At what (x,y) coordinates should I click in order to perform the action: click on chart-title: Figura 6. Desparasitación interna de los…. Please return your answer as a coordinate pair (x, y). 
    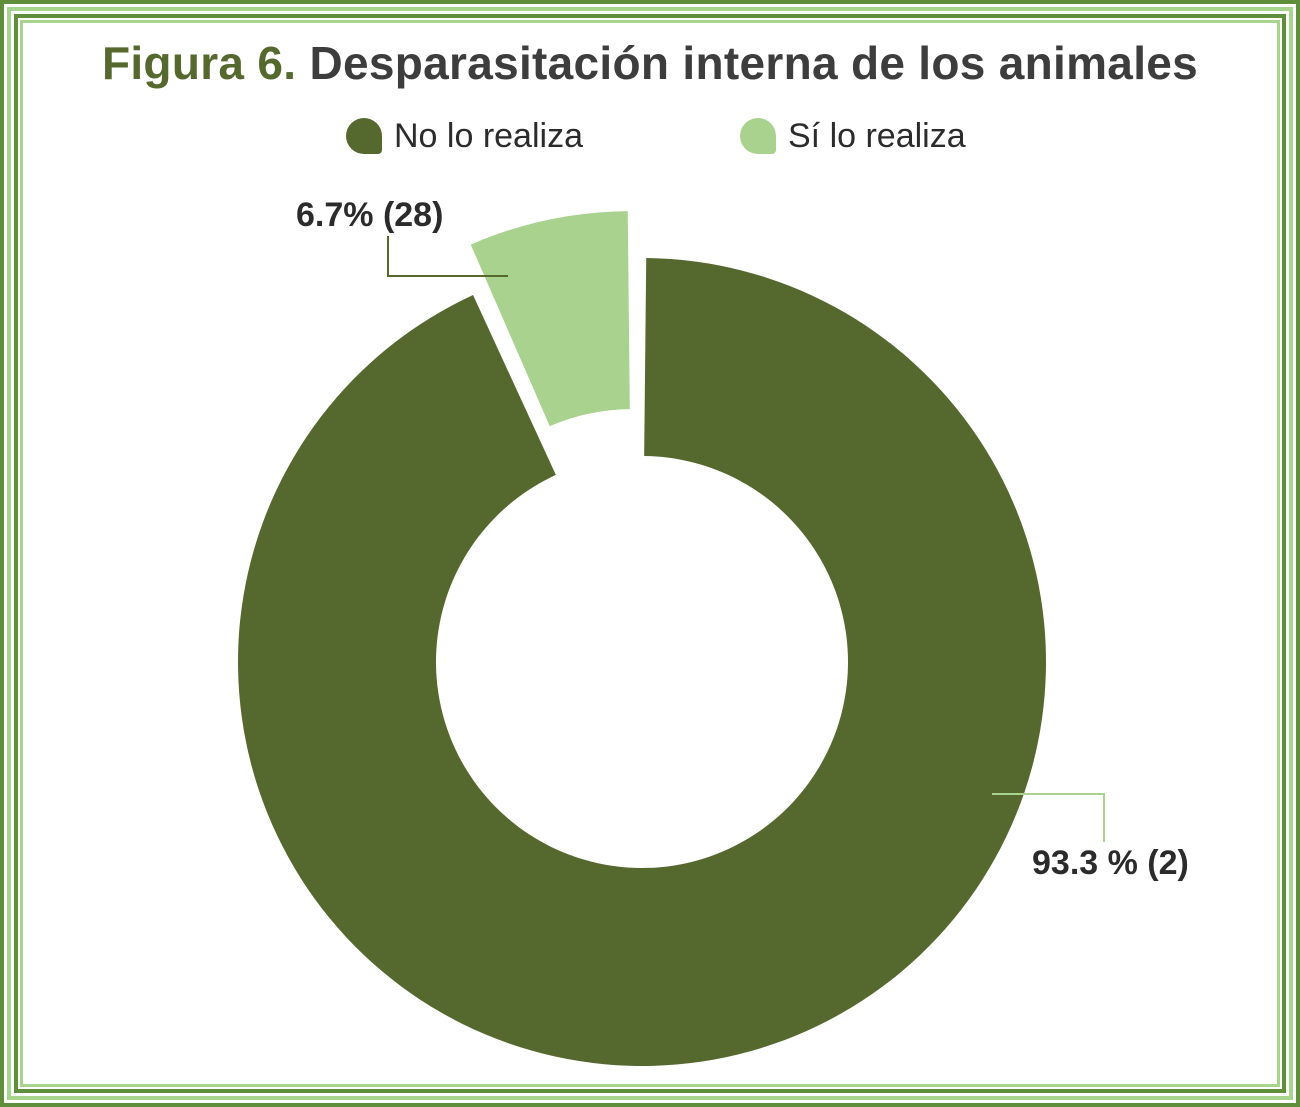
    Looking at the image, I should click on (650, 63).